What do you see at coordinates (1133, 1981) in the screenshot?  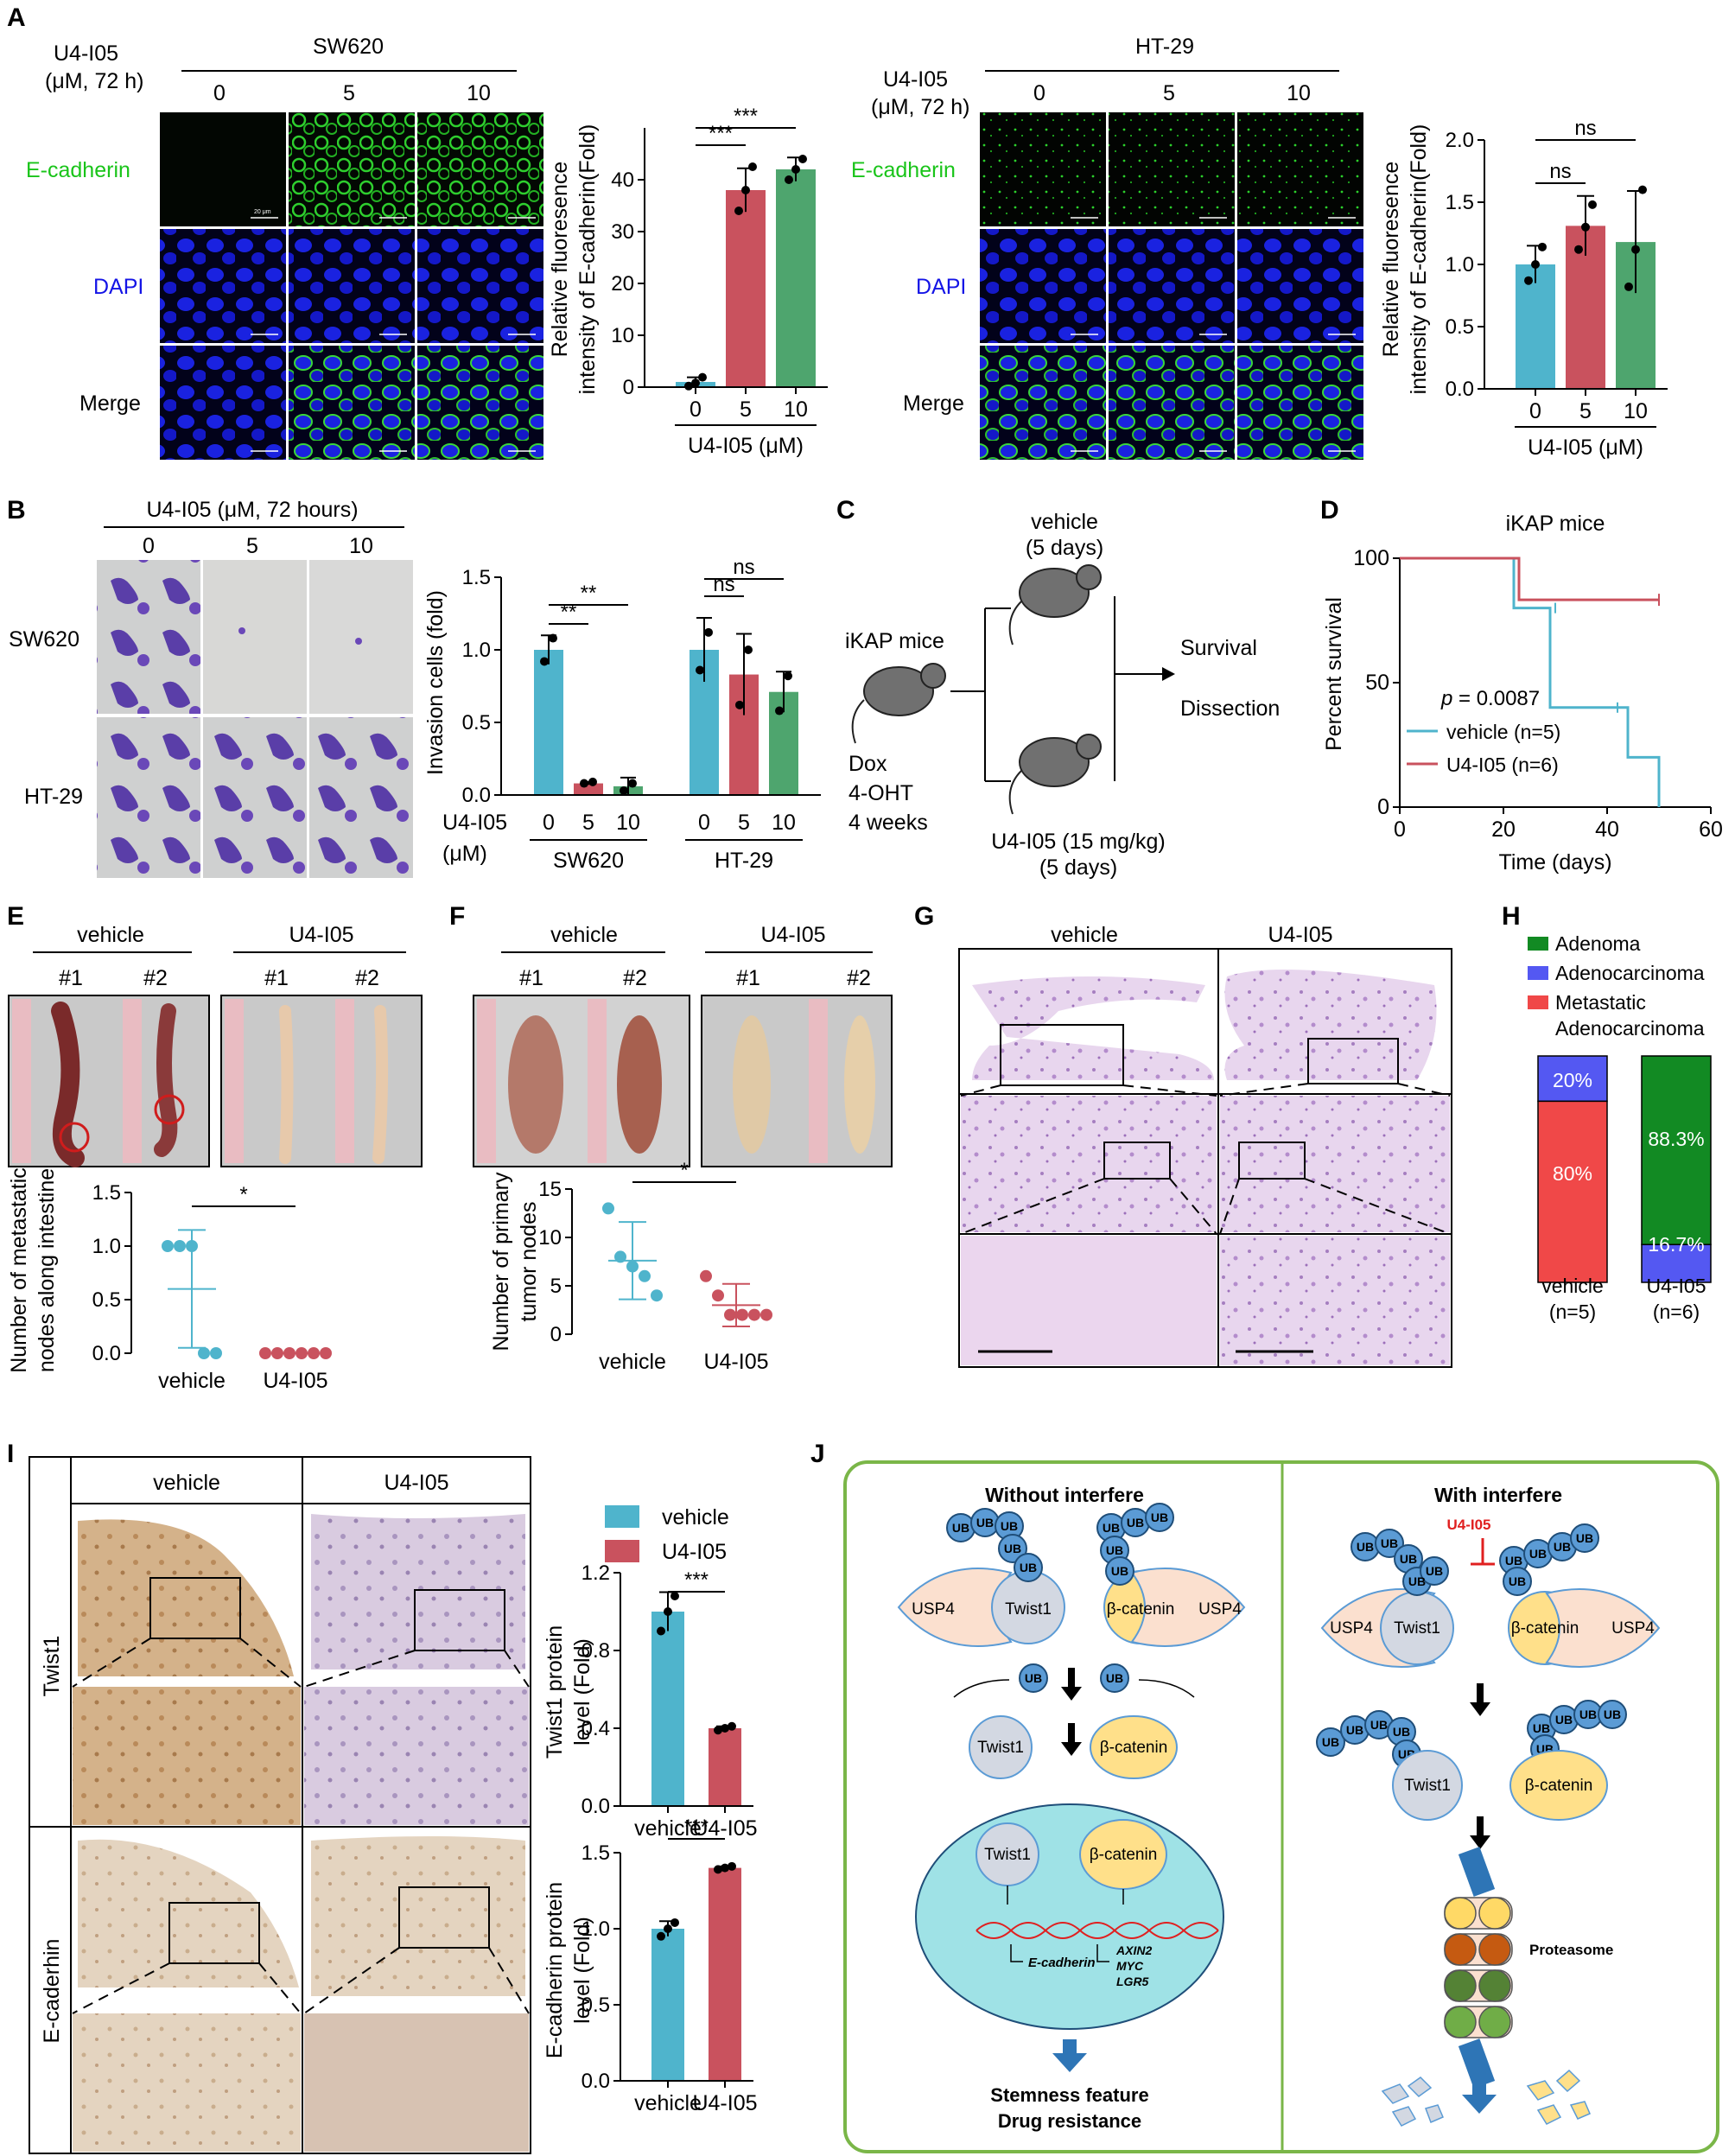 I see `j-target-lgr5: LGR5` at bounding box center [1133, 1981].